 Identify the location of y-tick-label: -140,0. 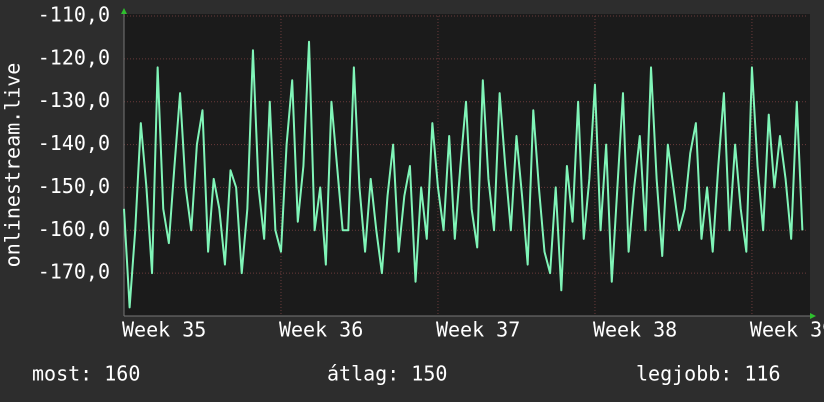
(74, 143).